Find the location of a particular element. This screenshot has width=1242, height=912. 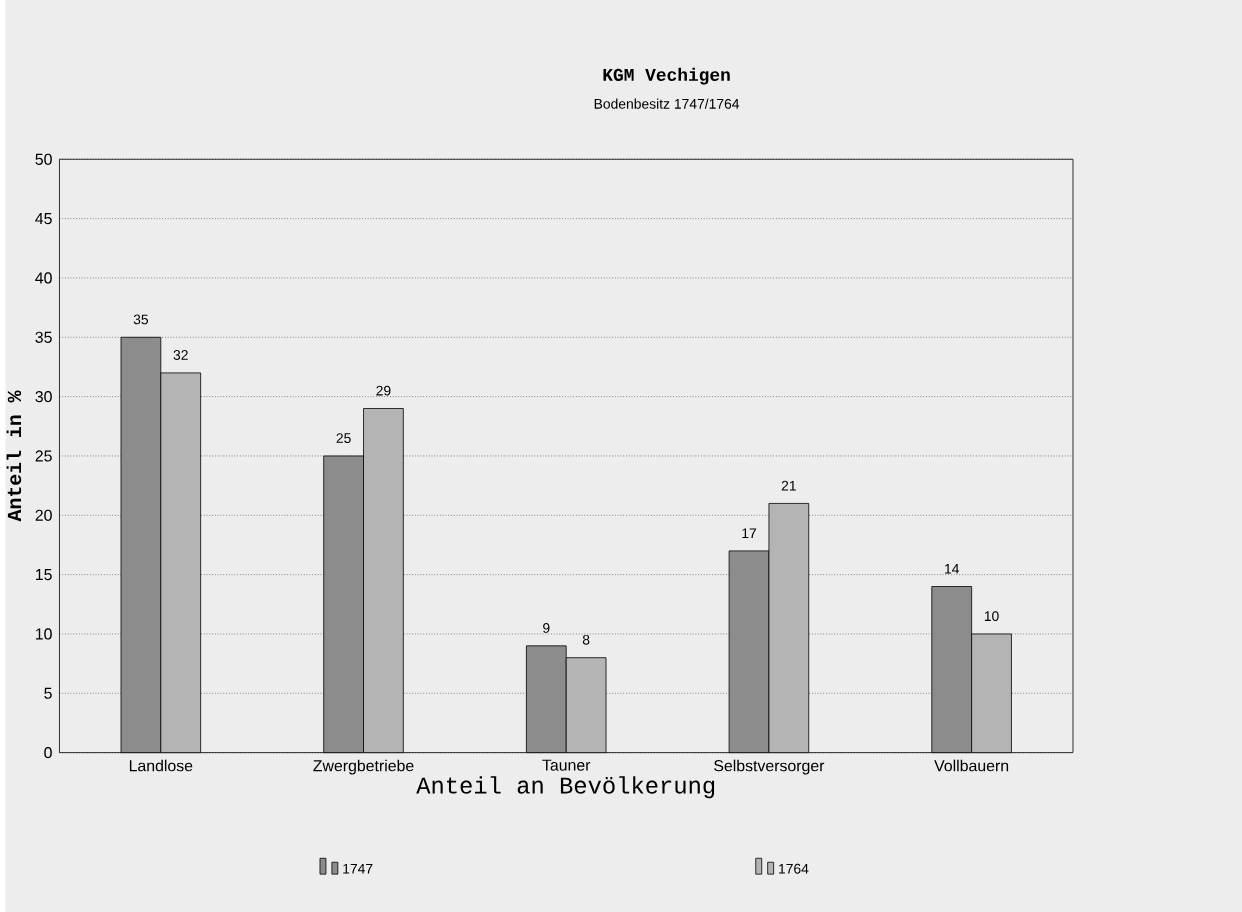

chart-title: KGM Vechigen is located at coordinates (666, 76).